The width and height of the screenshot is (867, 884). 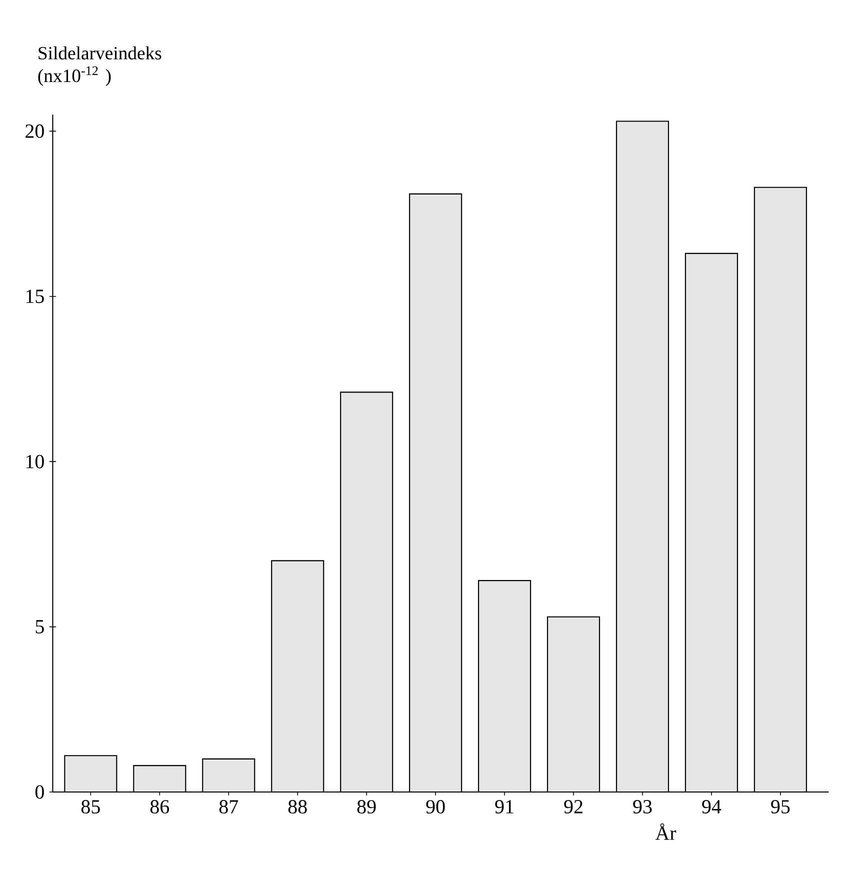 What do you see at coordinates (642, 807) in the screenshot?
I see `x-tick-label: 93` at bounding box center [642, 807].